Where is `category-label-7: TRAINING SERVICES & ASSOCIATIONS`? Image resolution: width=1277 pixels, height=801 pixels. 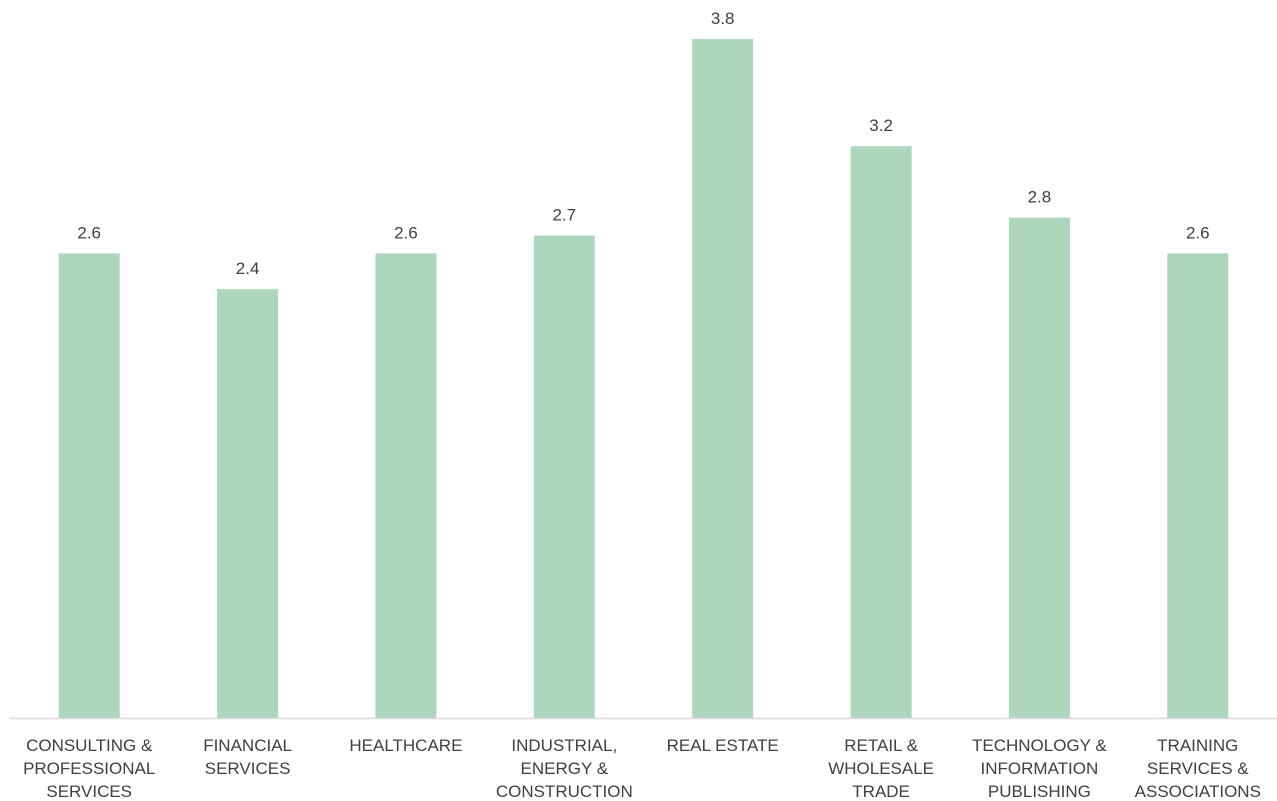 category-label-7: TRAINING SERVICES & ASSOCIATIONS is located at coordinates (1198, 768).